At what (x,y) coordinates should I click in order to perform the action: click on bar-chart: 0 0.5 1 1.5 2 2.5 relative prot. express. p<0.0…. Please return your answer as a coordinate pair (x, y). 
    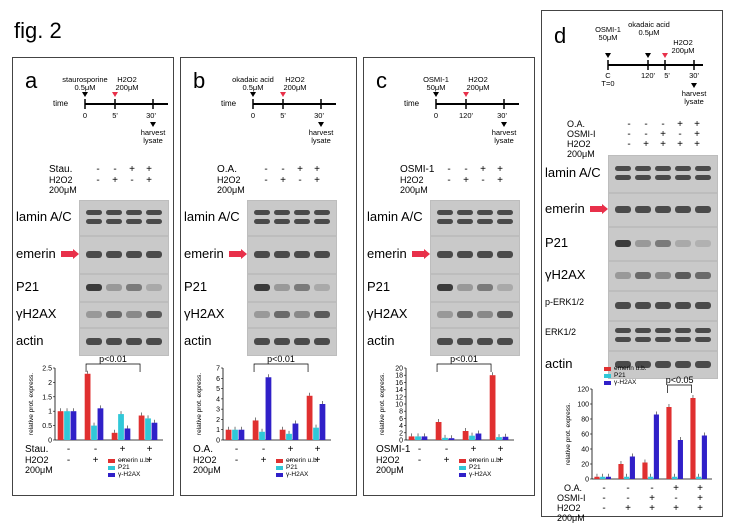
    Looking at the image, I should click on (95, 399).